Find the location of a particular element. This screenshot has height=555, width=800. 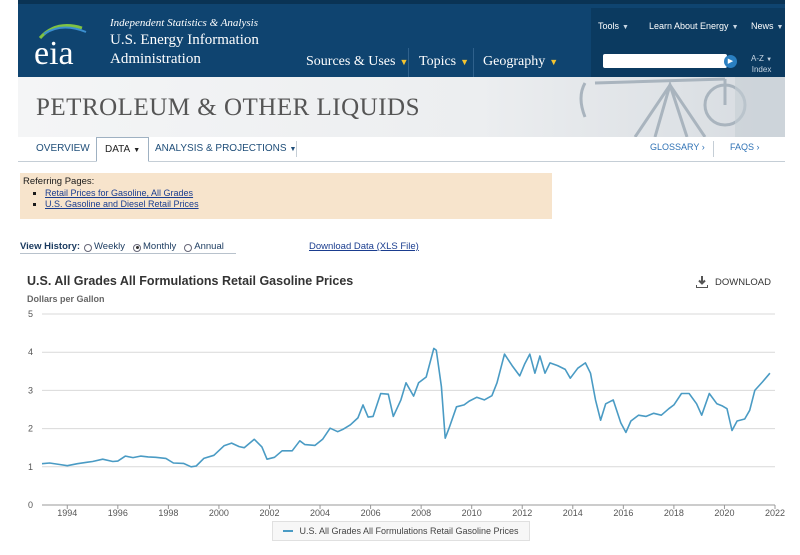

util-tools: Tools ▼ is located at coordinates (613, 26).